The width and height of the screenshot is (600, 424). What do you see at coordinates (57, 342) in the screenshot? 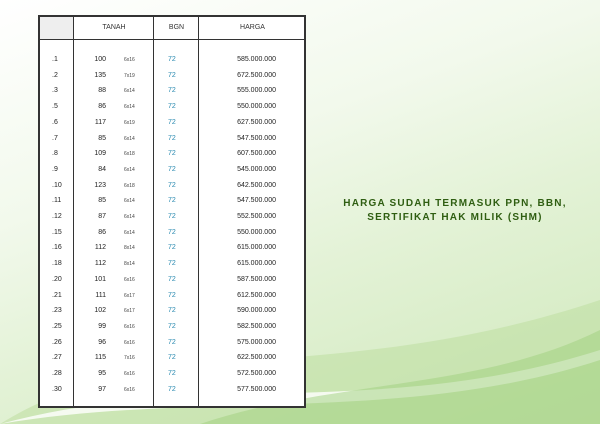
I see `cell-no: .26` at bounding box center [57, 342].